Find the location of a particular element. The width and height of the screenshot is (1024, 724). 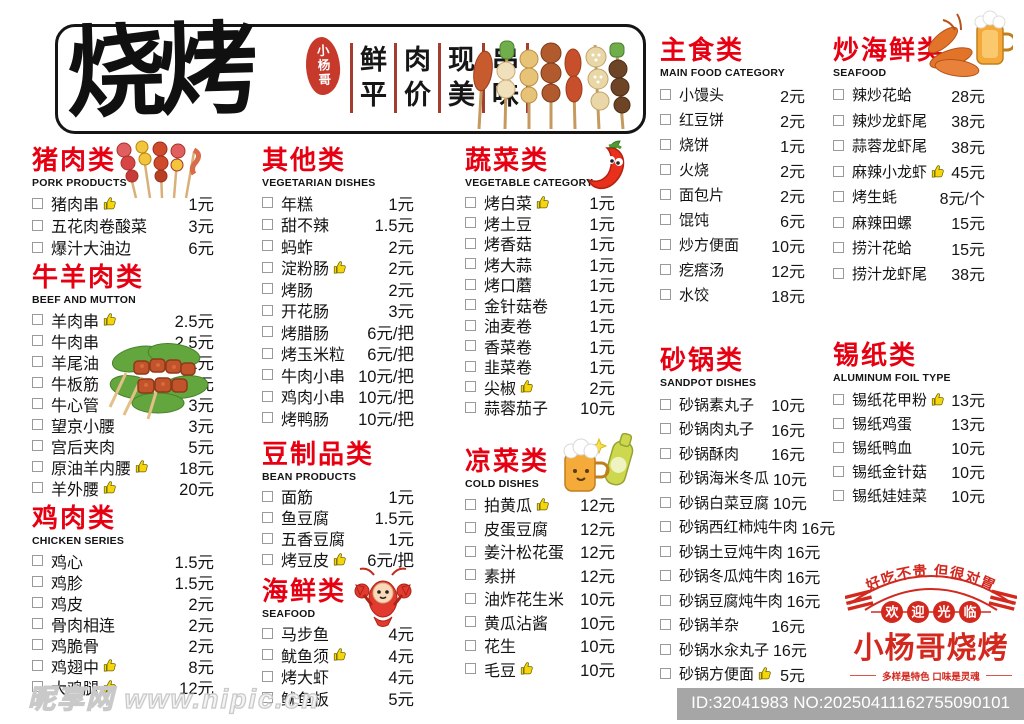

item-price: 16元 is located at coordinates (790, 652).